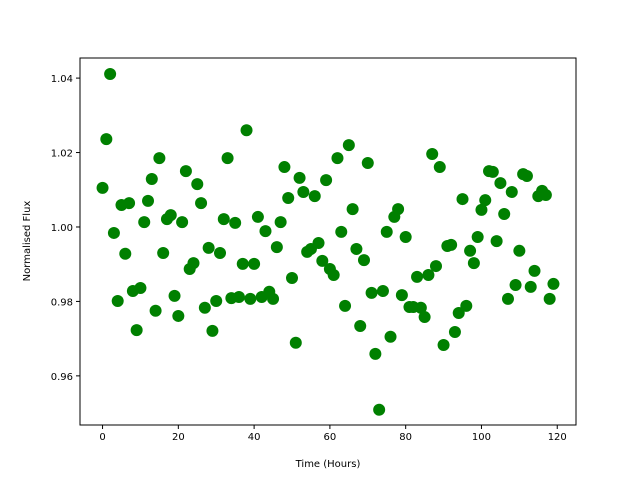  Describe the element at coordinates (557, 437) in the screenshot. I see `x-tick-label: 120` at that location.